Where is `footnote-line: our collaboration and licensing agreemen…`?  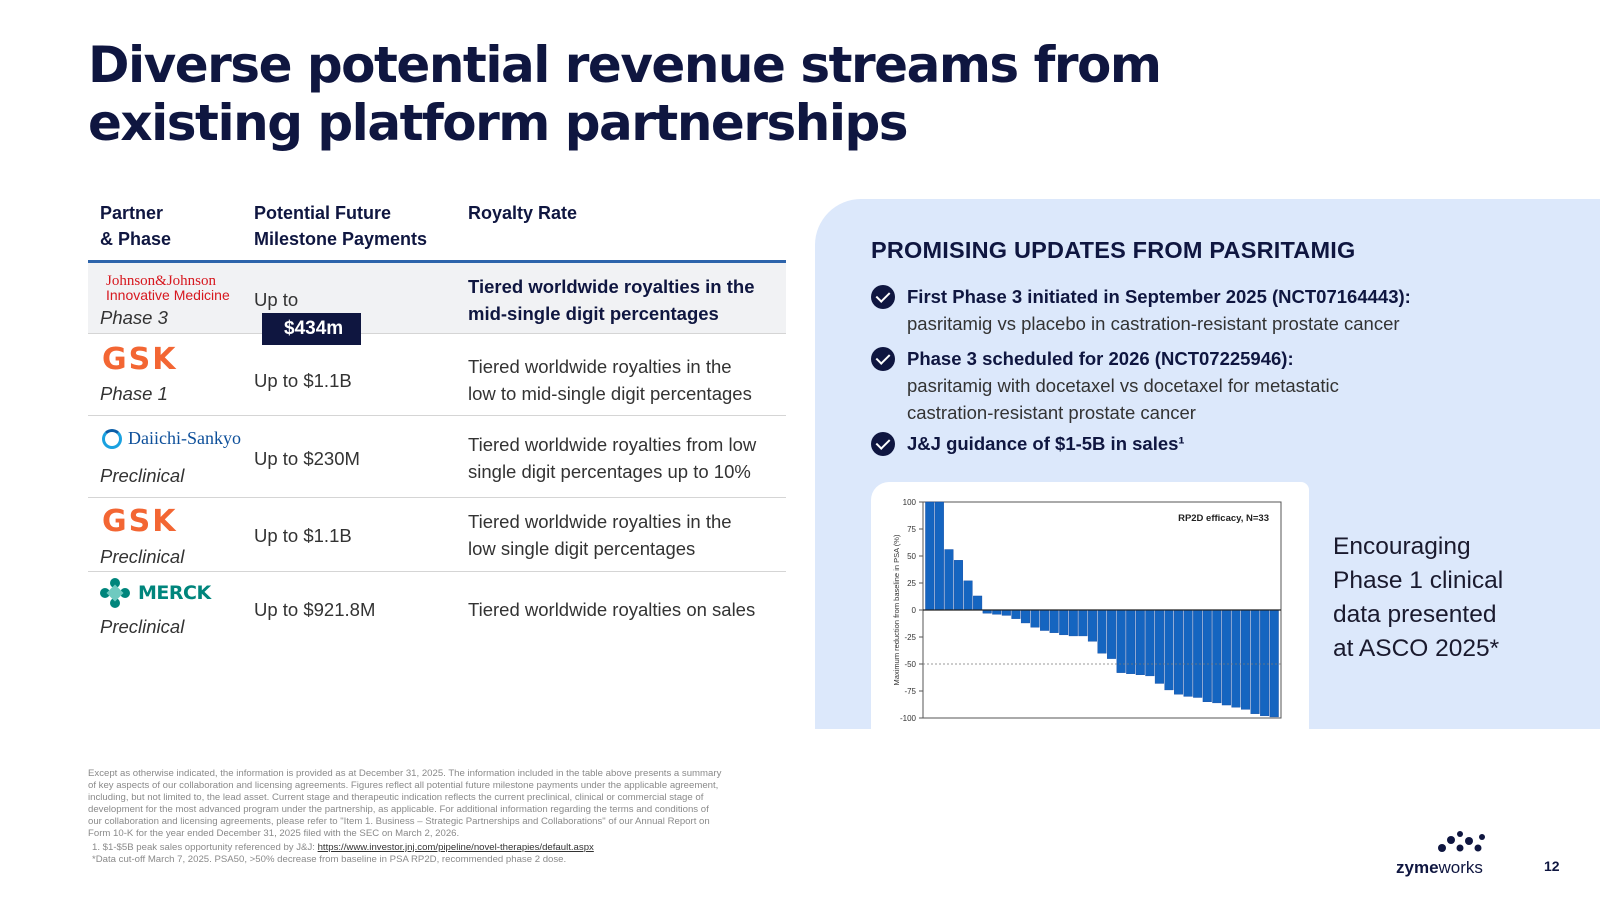 footnote-line: our collaboration and licensing agreemen… is located at coordinates (399, 821).